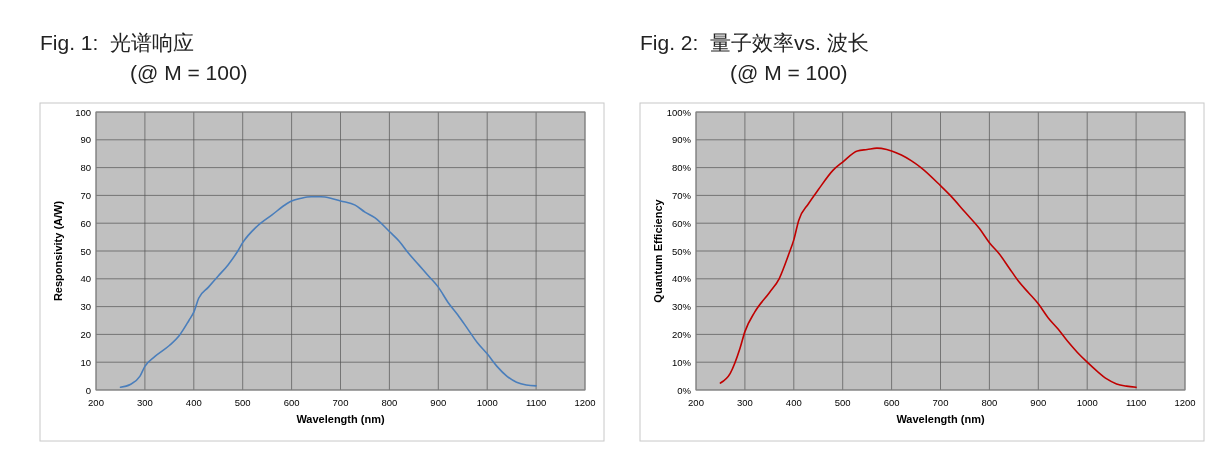 The image size is (1221, 451). Describe the element at coordinates (85, 223) in the screenshot. I see `y-tick-label: 60` at that location.